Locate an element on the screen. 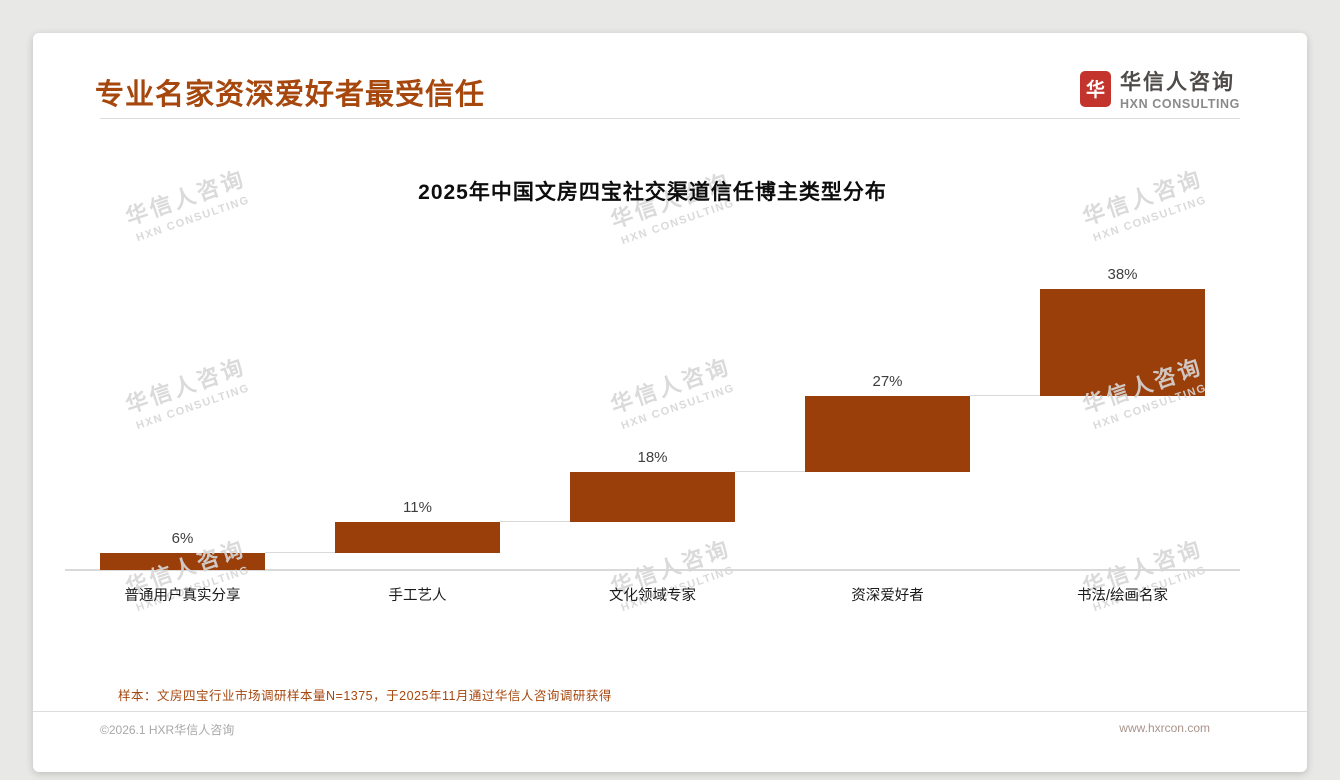  bar-value-label: 11% is located at coordinates (417, 508).